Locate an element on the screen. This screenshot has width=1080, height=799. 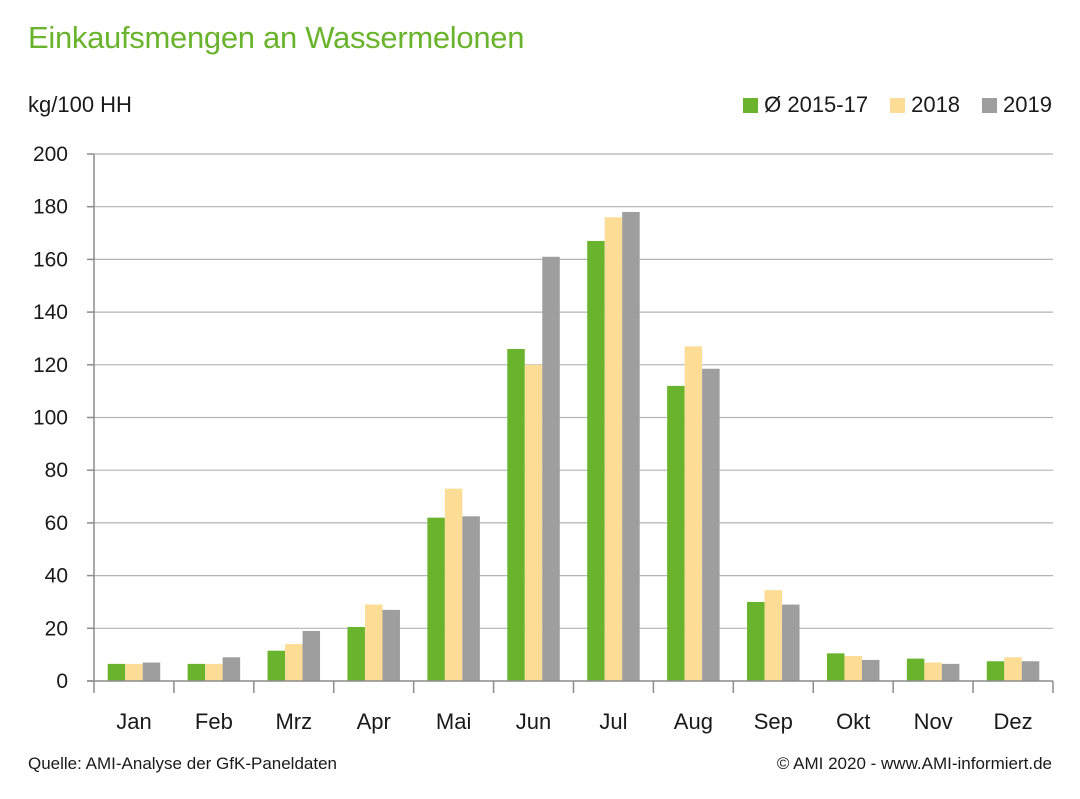
y-tick-label: 80 is located at coordinates (56, 470).